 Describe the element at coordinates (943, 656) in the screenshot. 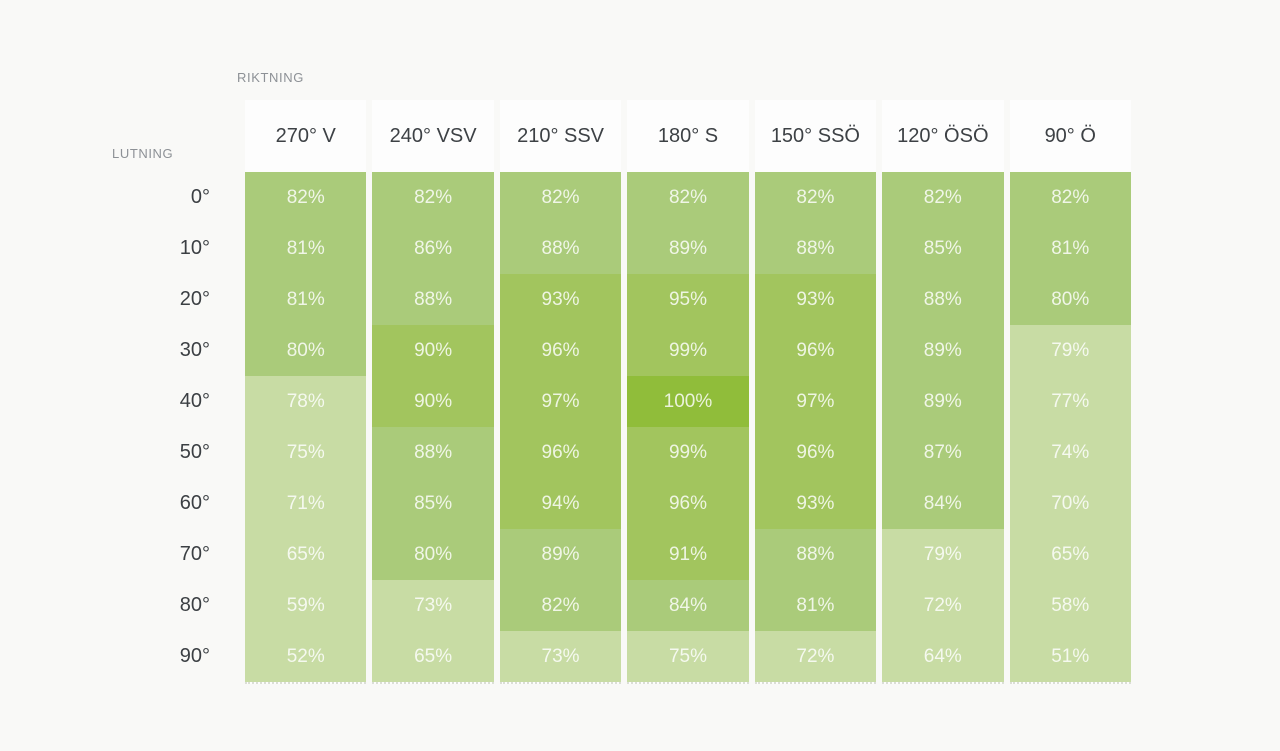

I see `heatmap-cell: 64%` at that location.